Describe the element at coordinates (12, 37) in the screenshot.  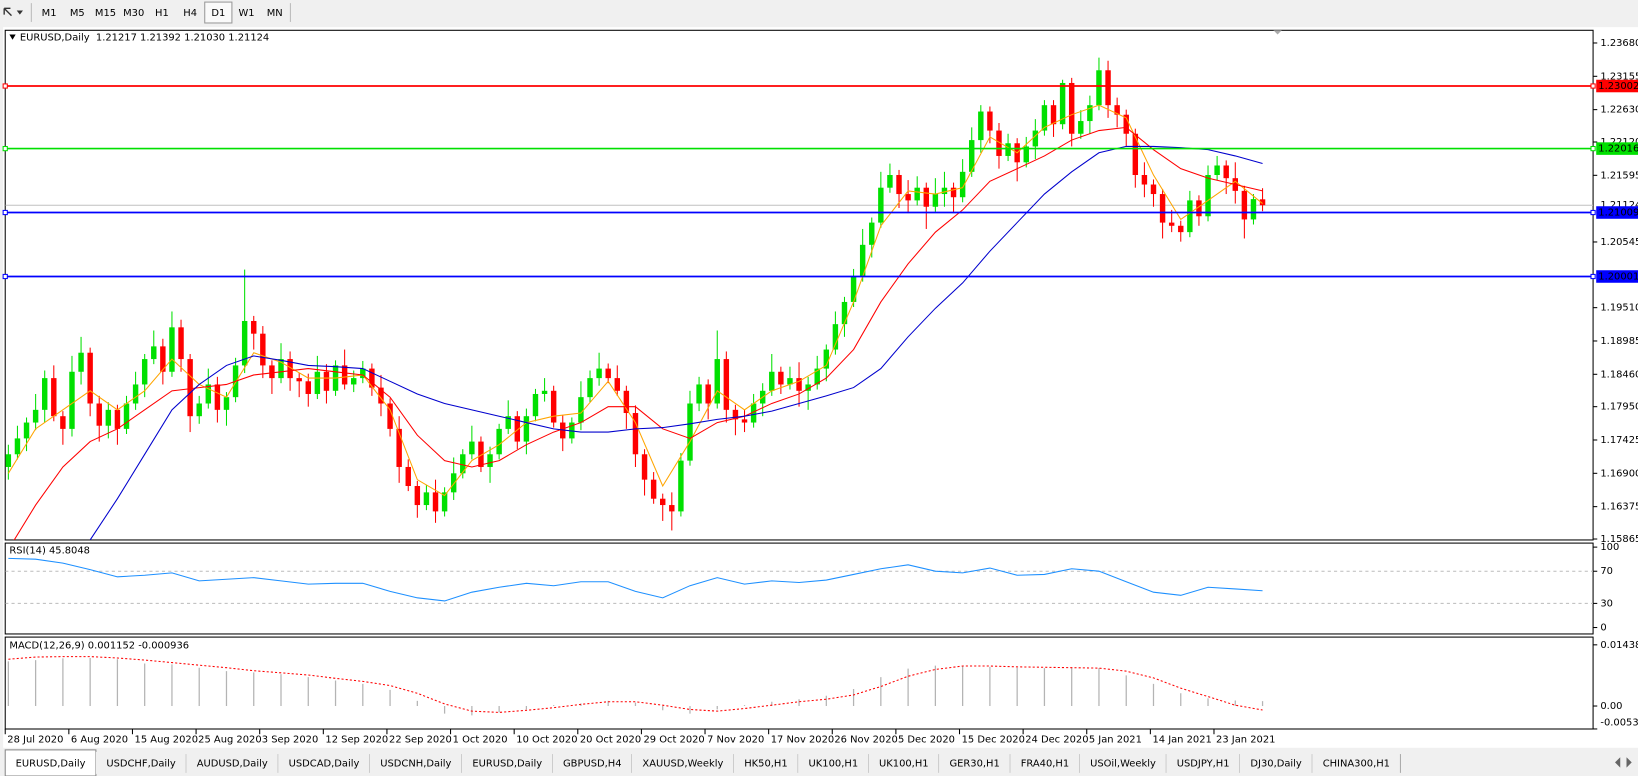
I see `panel-menu-arrow` at that location.